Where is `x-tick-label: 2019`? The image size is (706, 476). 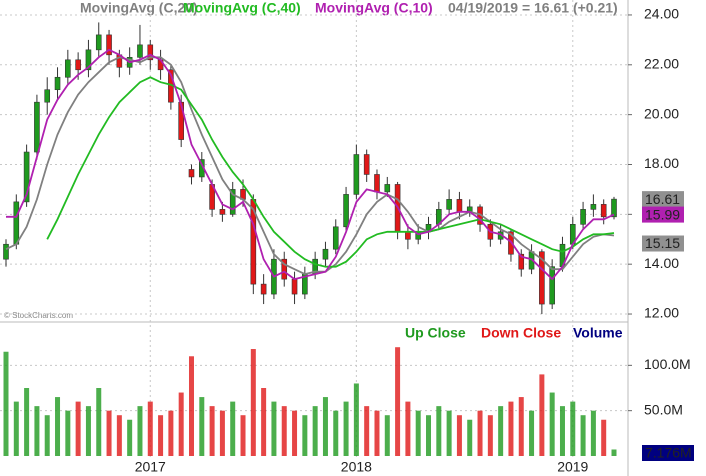 x-tick-label: 2019 is located at coordinates (572, 467).